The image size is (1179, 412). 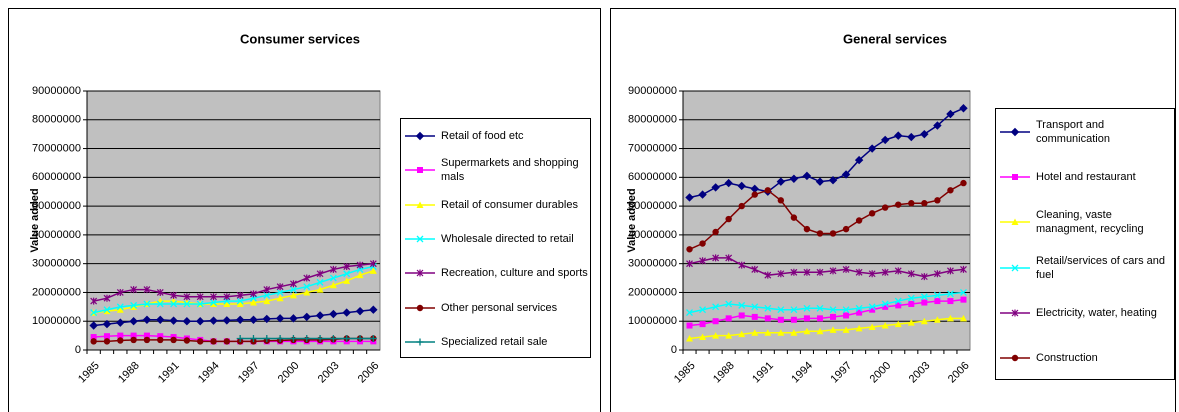 I want to click on legend-entry: Retail of food etc, so click(x=495, y=136).